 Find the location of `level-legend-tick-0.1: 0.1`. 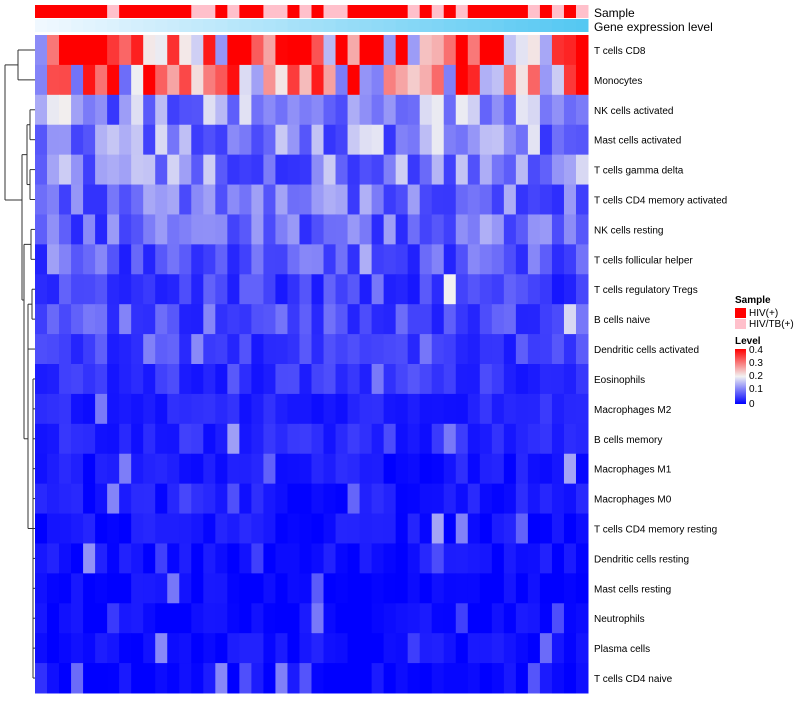

level-legend-tick-0.1: 0.1 is located at coordinates (756, 389).